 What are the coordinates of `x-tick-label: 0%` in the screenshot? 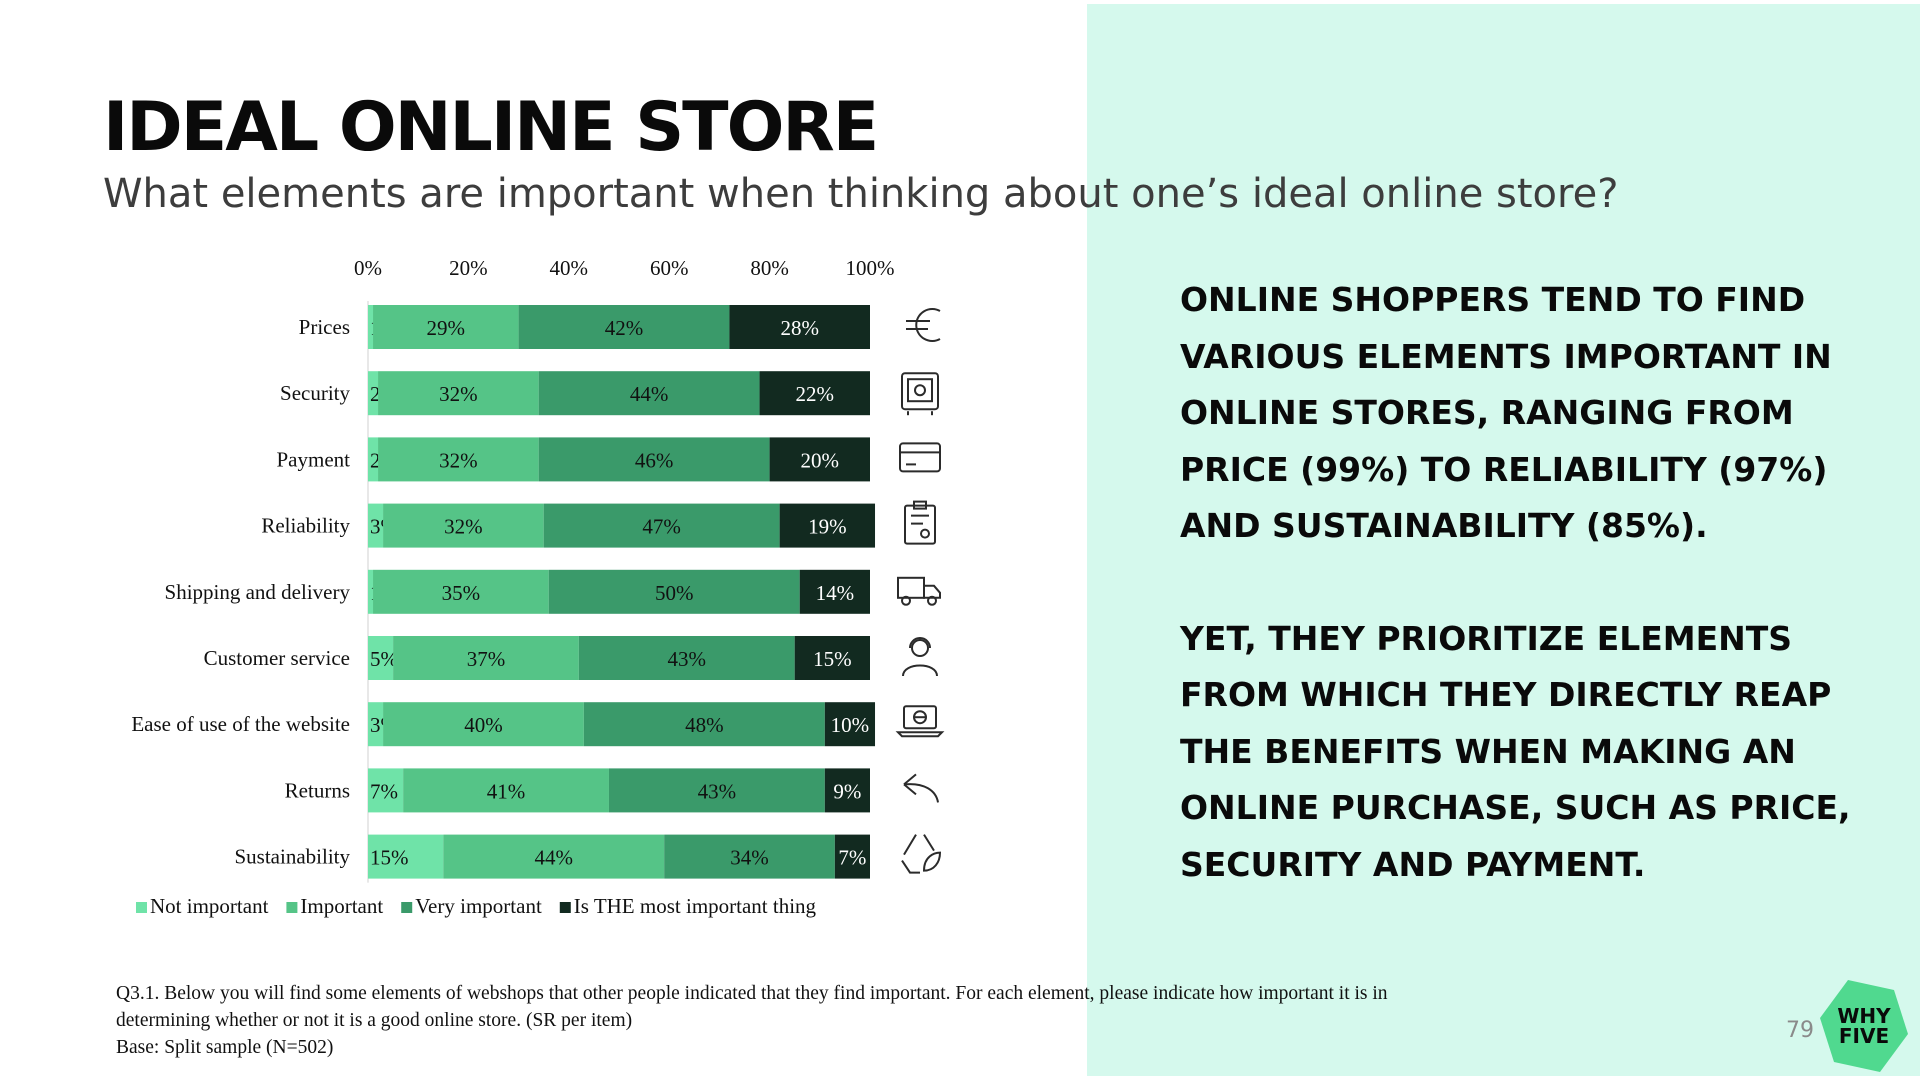 It's located at (368, 268).